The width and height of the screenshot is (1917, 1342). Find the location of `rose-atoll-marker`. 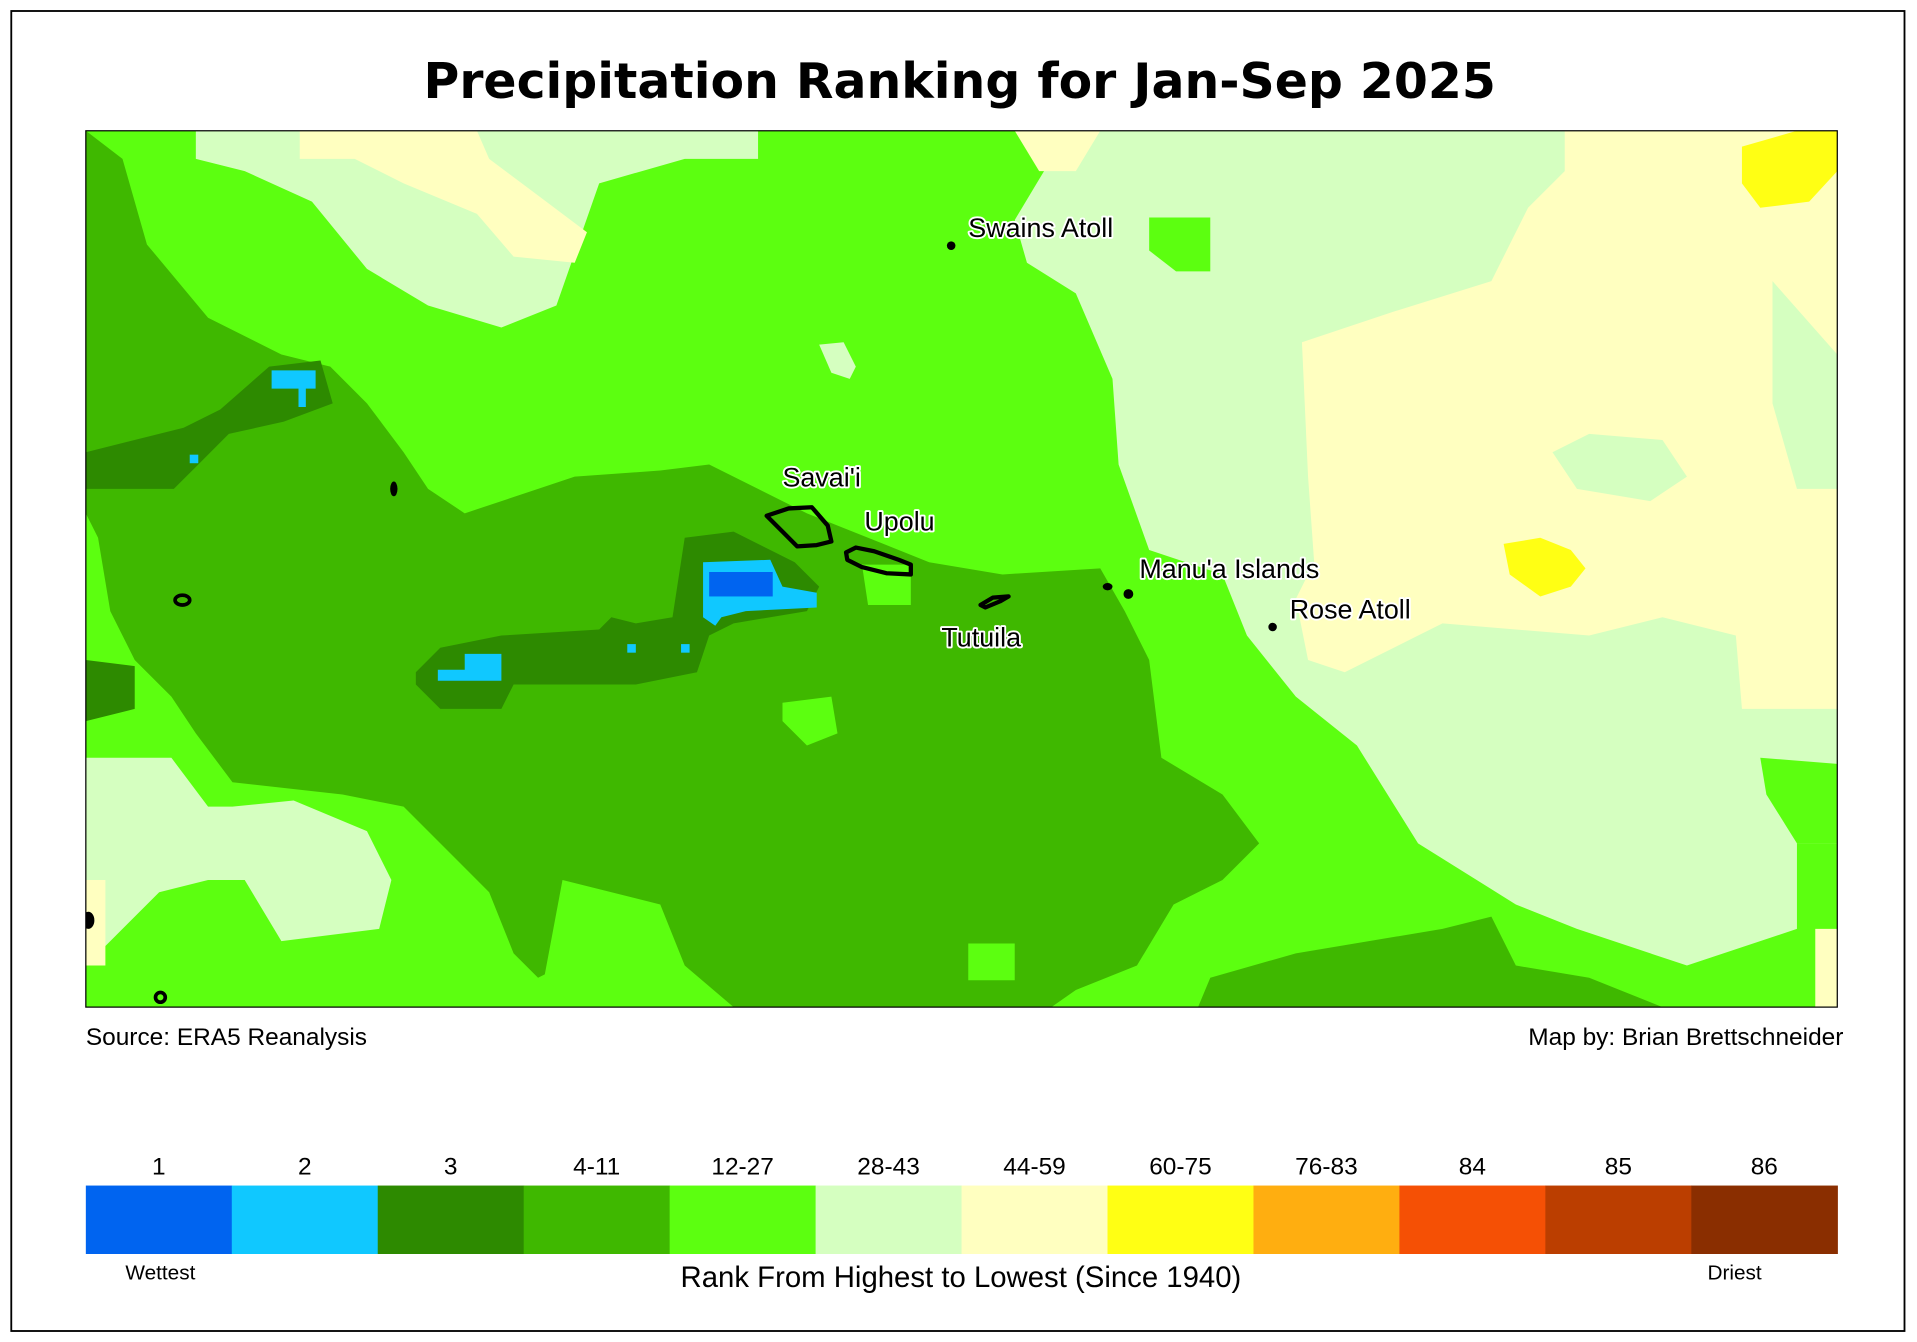

rose-atoll-marker is located at coordinates (1272, 627).